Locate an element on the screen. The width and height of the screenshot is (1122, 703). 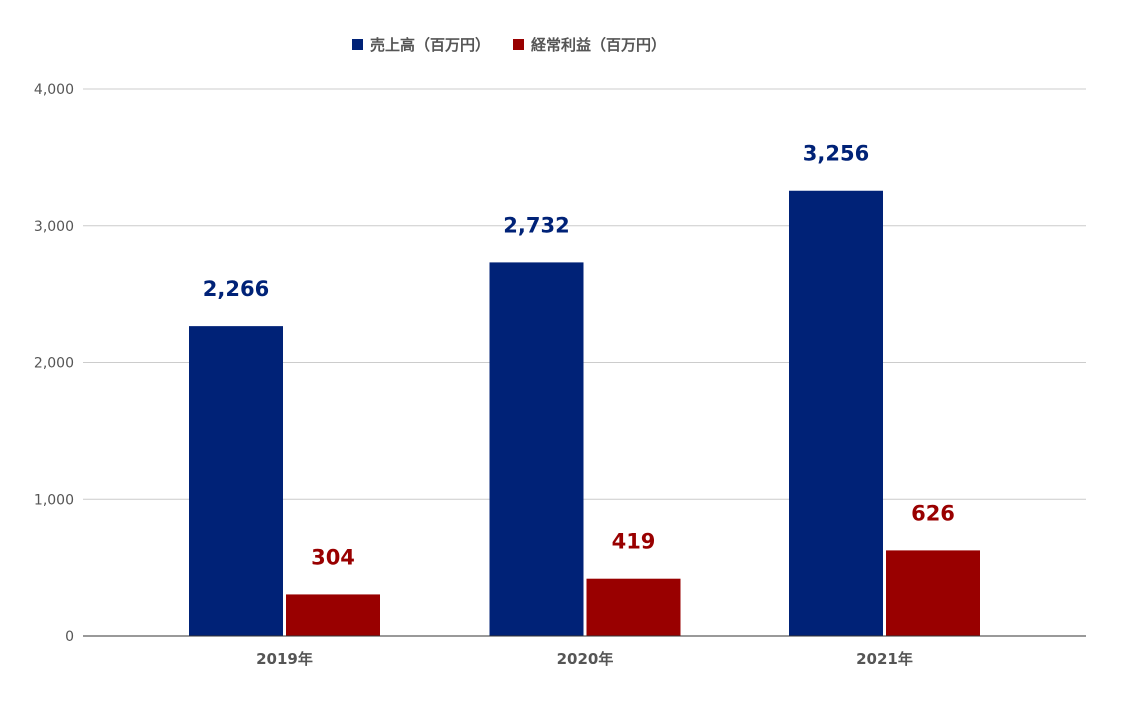
x-tick-label: 2019年 is located at coordinates (284, 659).